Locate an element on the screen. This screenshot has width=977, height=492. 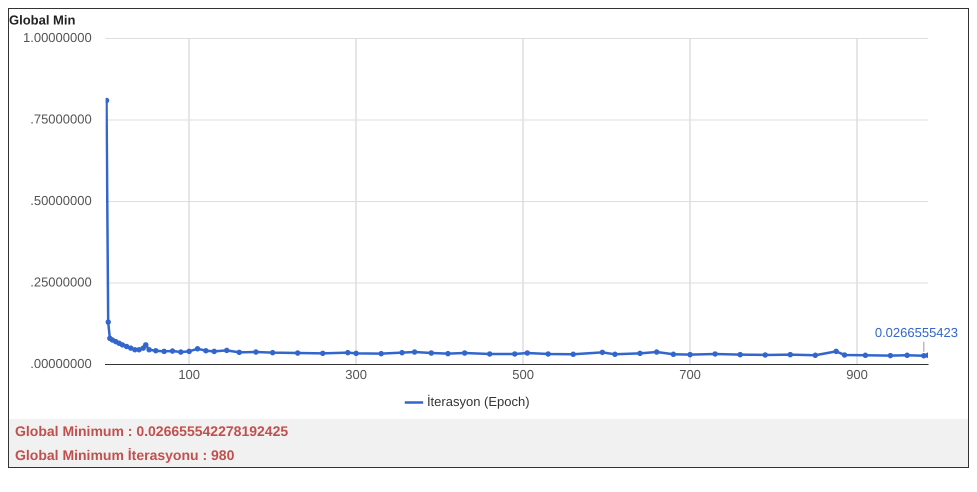
text: Global Minimum : 0.026655542278192425 is located at coordinates (152, 431).